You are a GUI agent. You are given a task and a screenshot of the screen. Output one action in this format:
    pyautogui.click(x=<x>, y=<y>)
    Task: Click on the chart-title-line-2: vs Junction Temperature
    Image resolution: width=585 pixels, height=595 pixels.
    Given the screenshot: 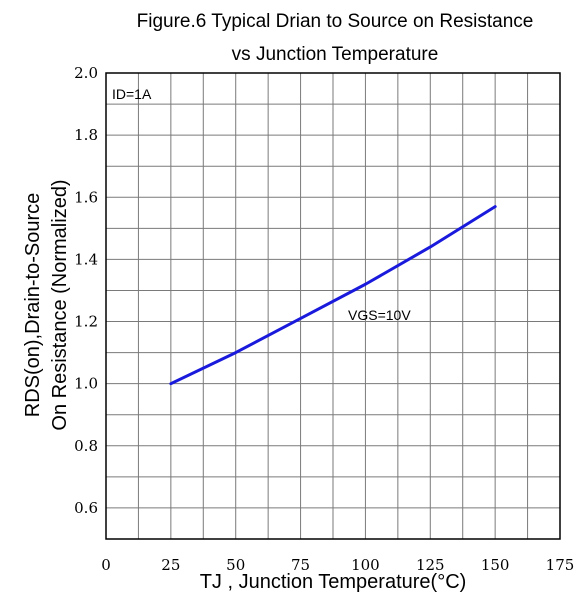 What is the action you would take?
    pyautogui.click(x=335, y=54)
    